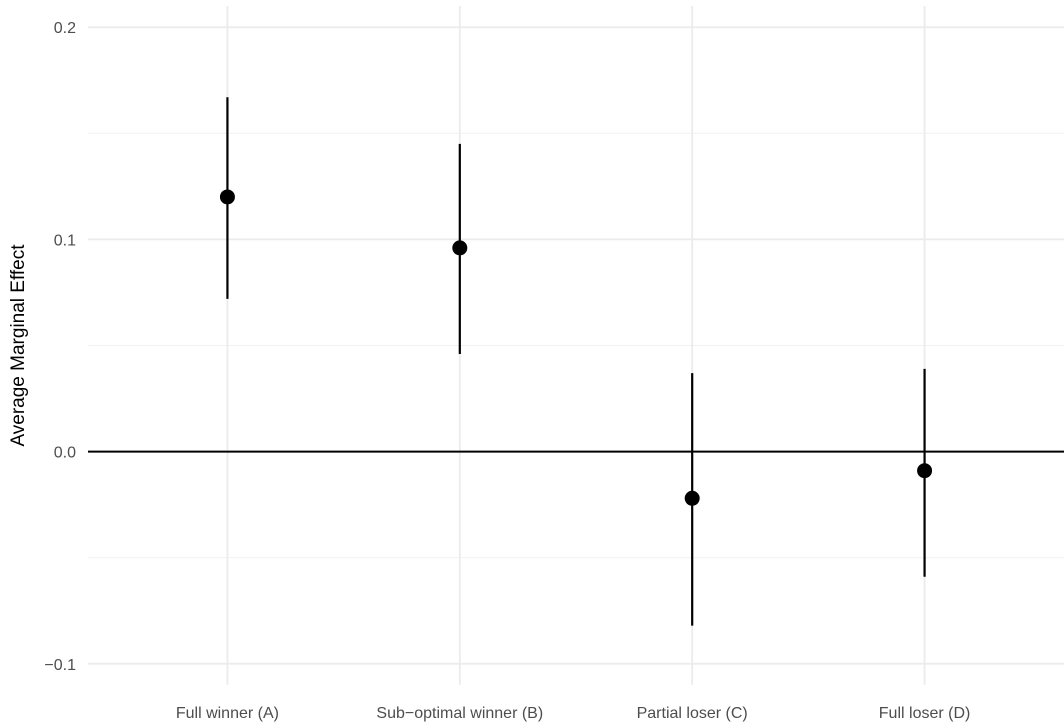  Describe the element at coordinates (60, 347) in the screenshot. I see `y-tick-labels: −0.1 0.0 0.1 0.2` at that location.